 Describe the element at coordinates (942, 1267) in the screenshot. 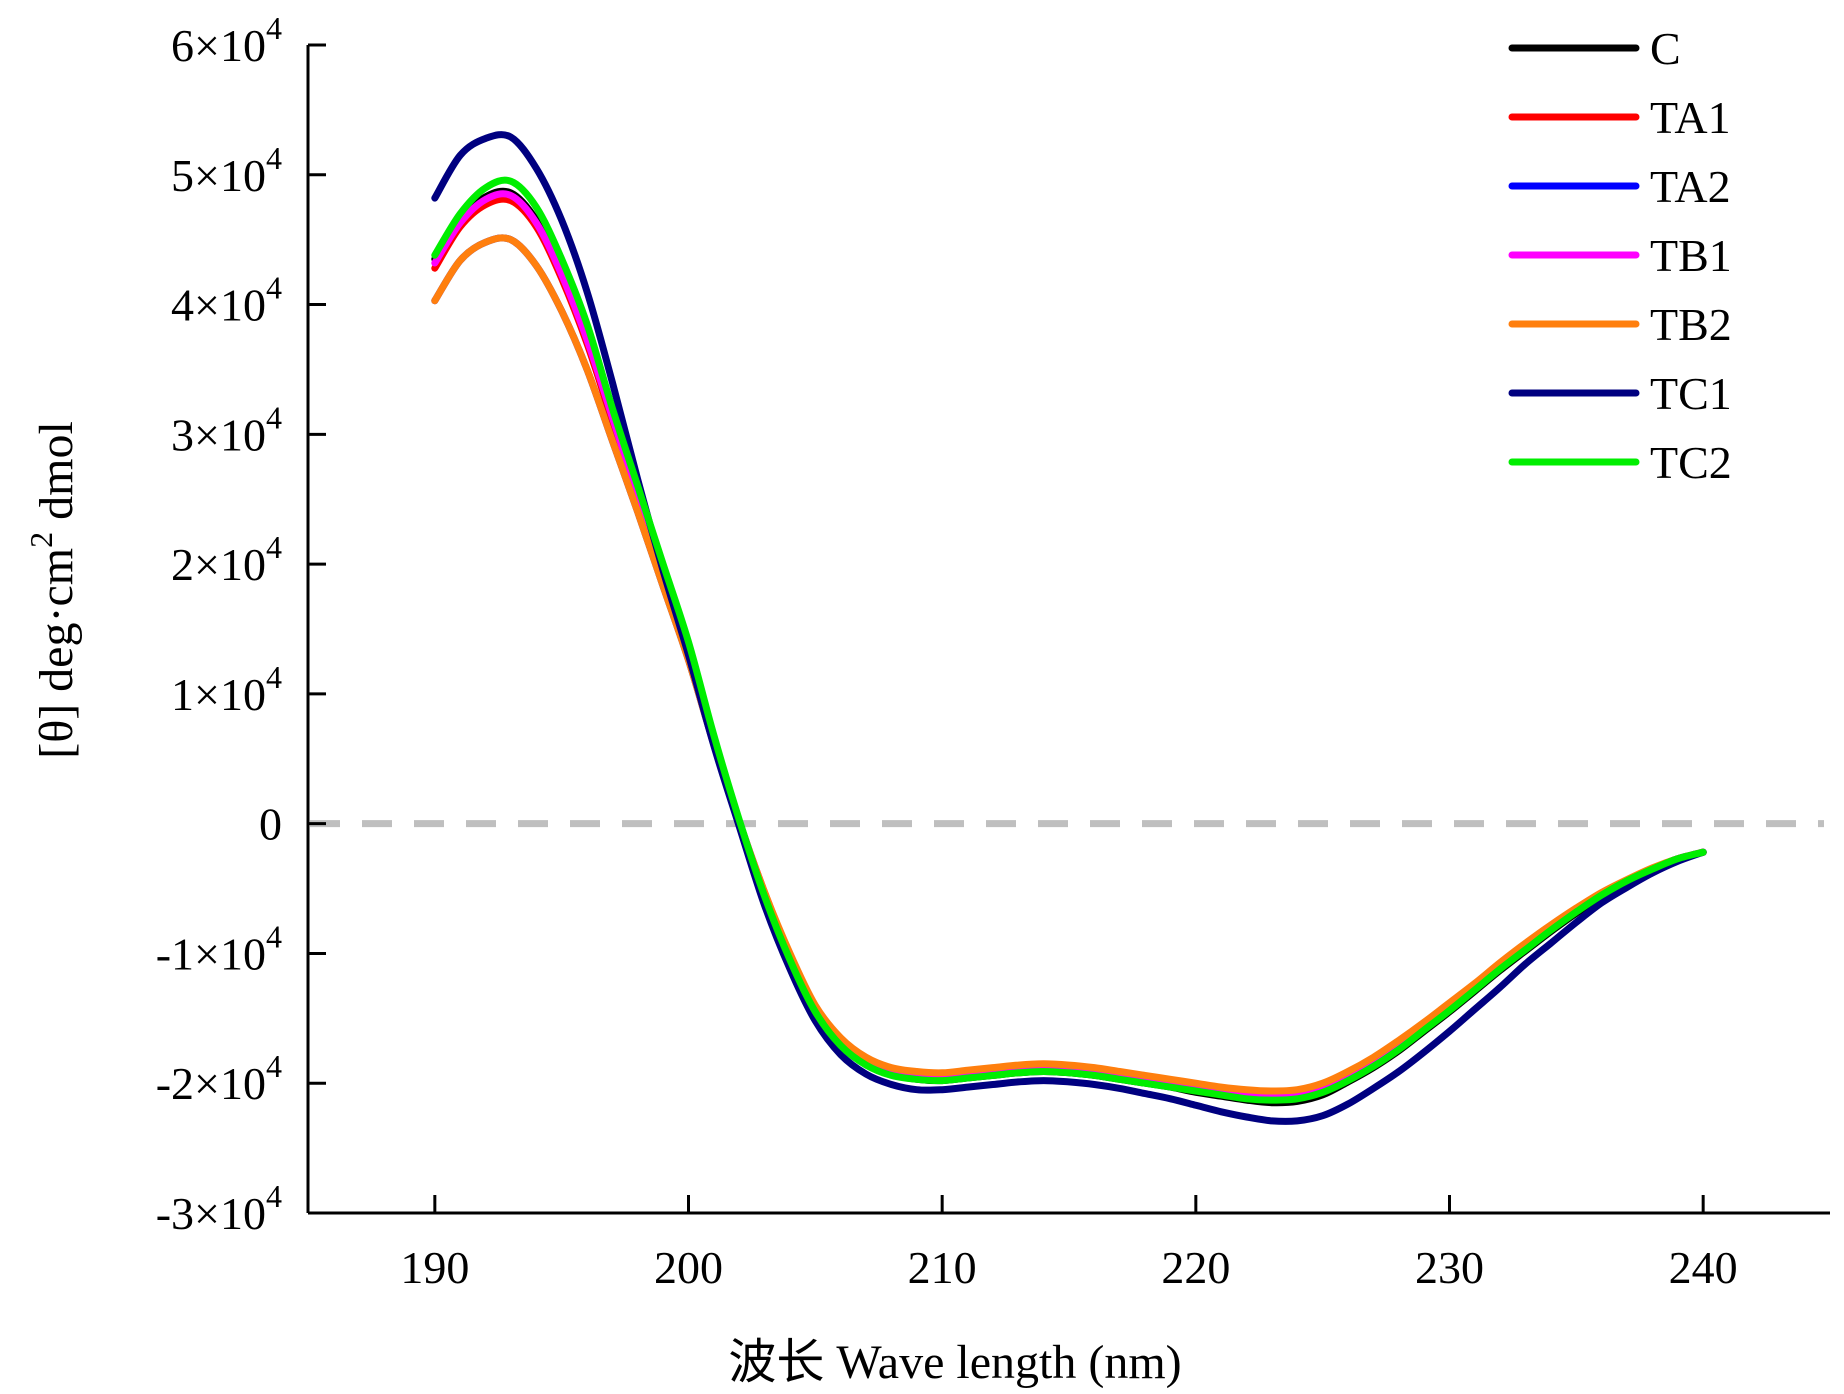

I see `x-tick-label: 210` at that location.